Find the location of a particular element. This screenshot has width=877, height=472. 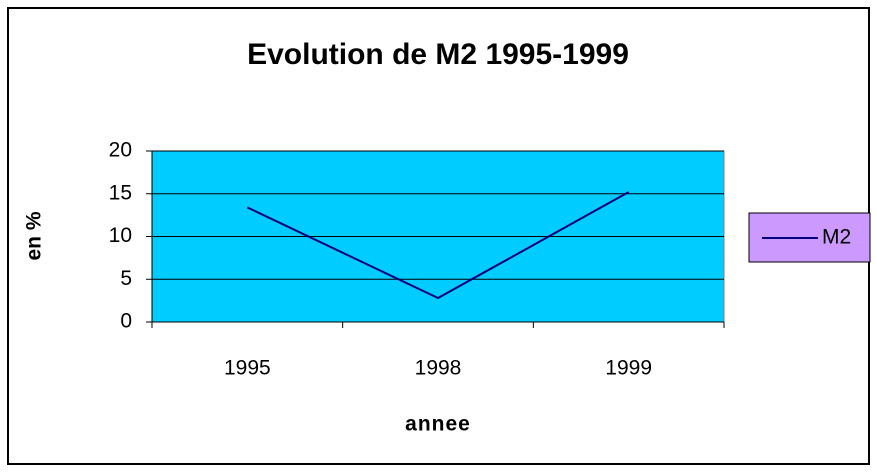

y-tick-label: 0 is located at coordinates (126, 321).